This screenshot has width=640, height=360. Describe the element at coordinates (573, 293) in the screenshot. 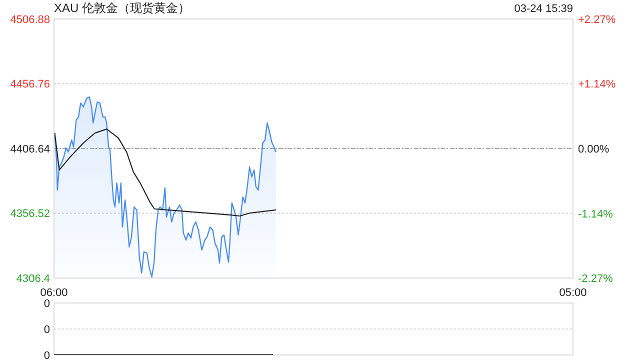

I see `x-tick-label: 05:00` at that location.